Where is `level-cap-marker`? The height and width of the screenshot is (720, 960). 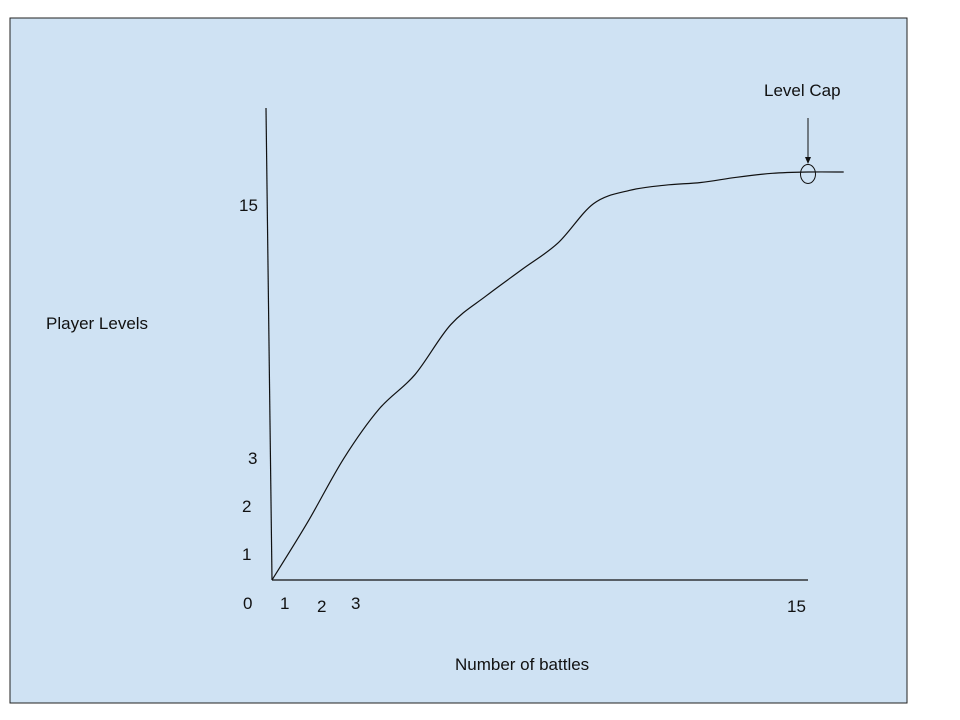
level-cap-marker is located at coordinates (808, 174).